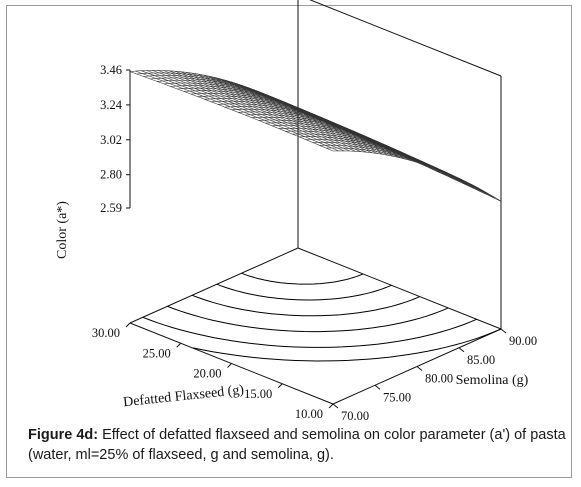 This screenshot has width=581, height=487. I want to click on z-axis-title: Color (a*), so click(62, 230).